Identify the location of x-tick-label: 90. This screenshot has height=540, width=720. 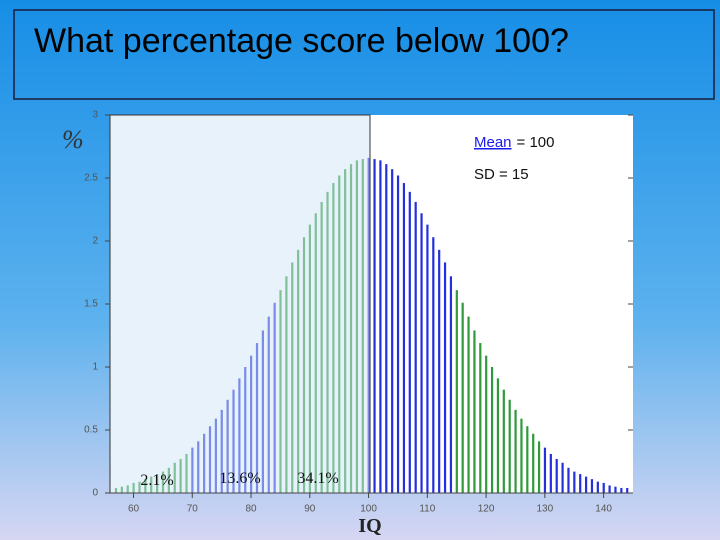
(310, 509).